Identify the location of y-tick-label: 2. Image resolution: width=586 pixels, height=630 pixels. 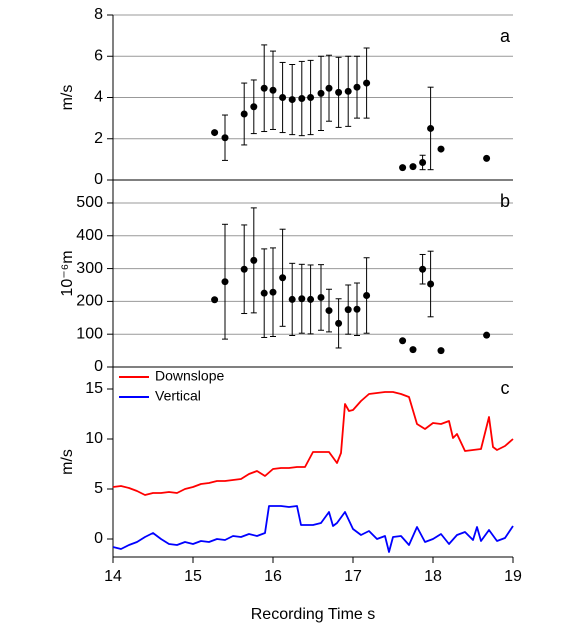
(98, 138).